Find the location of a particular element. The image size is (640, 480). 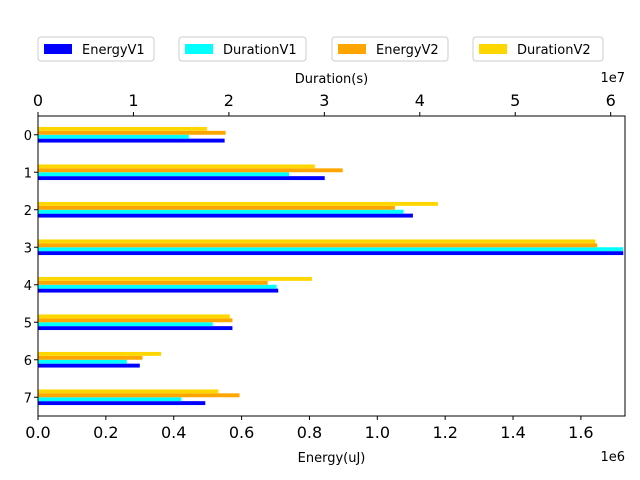

legend-item-energyv1: EnergyV1 is located at coordinates (96, 49).